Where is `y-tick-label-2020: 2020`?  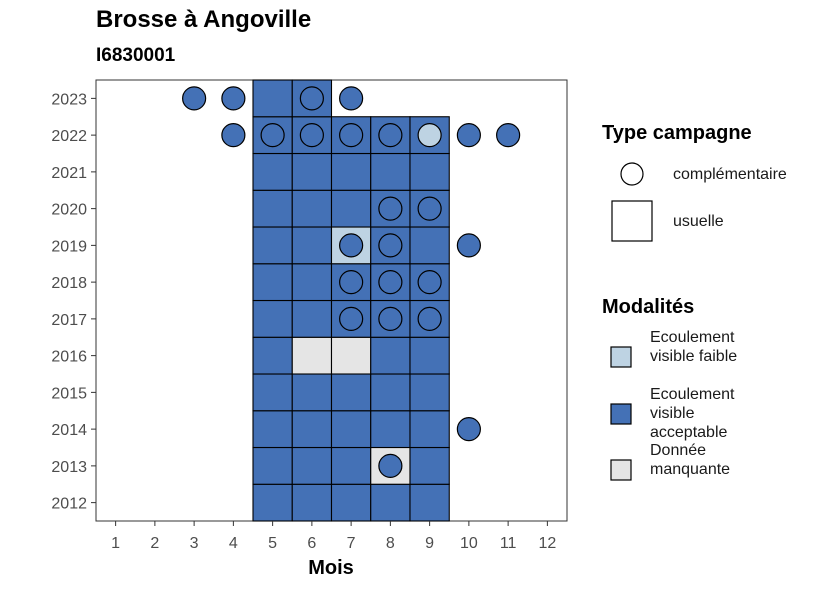
y-tick-label-2020: 2020 is located at coordinates (69, 210).